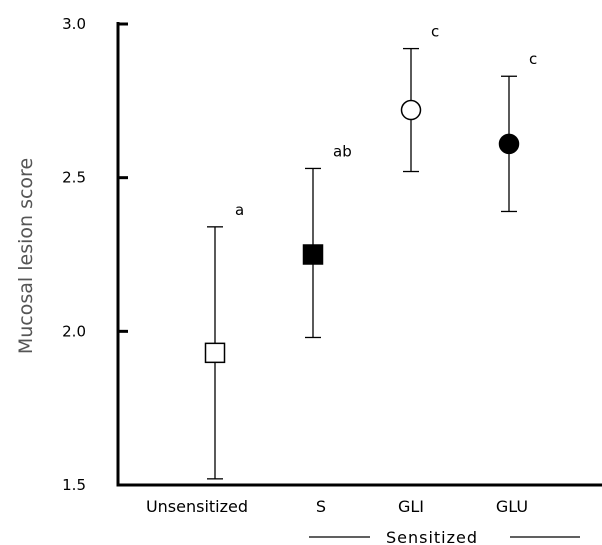  I want to click on category-labels: Unsensitized S GLI GLU, so click(337, 506).